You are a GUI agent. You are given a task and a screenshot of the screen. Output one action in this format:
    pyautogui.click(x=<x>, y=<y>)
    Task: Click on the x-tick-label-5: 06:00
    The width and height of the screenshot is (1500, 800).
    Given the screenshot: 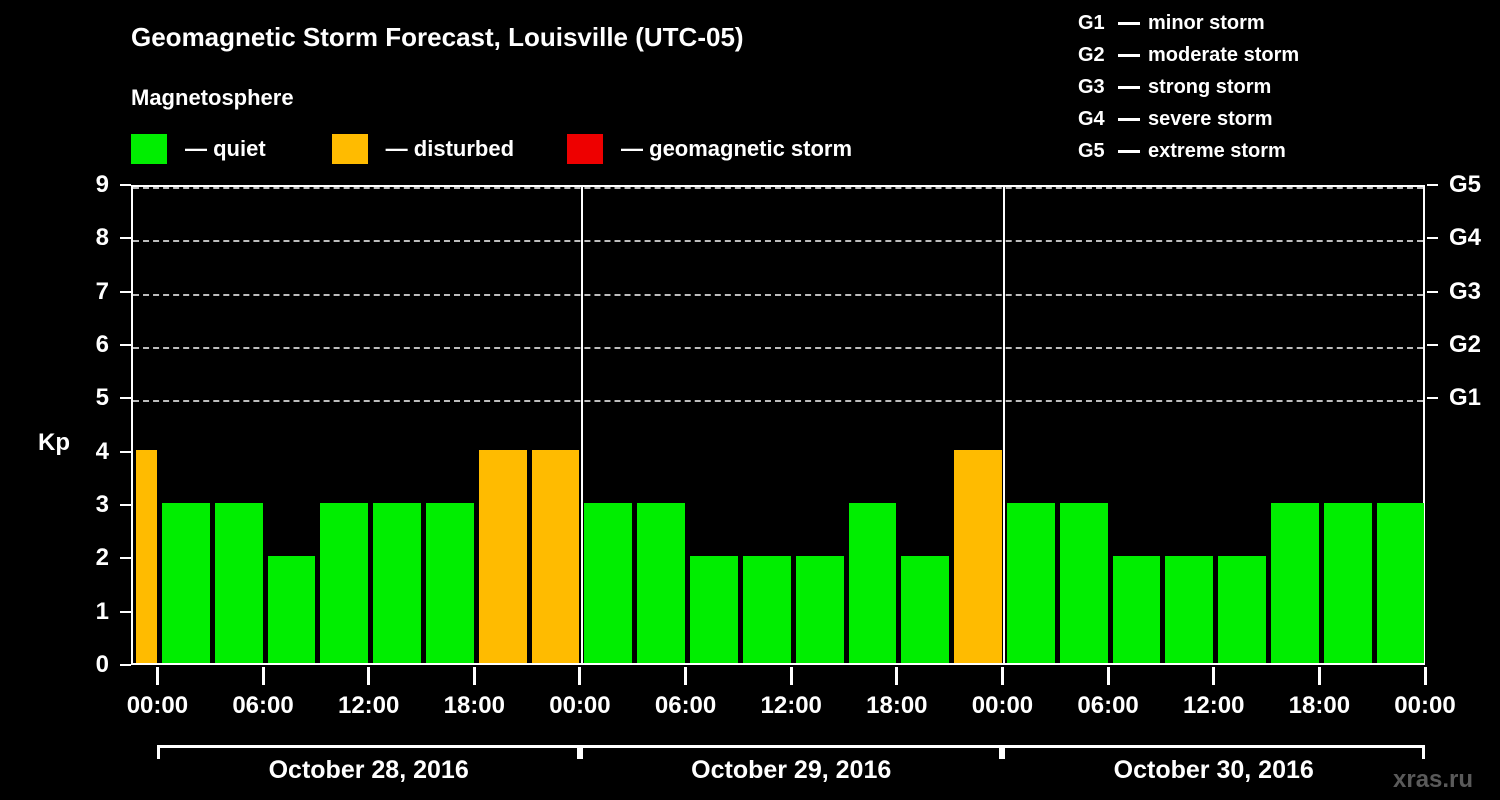 What is the action you would take?
    pyautogui.click(x=685, y=705)
    